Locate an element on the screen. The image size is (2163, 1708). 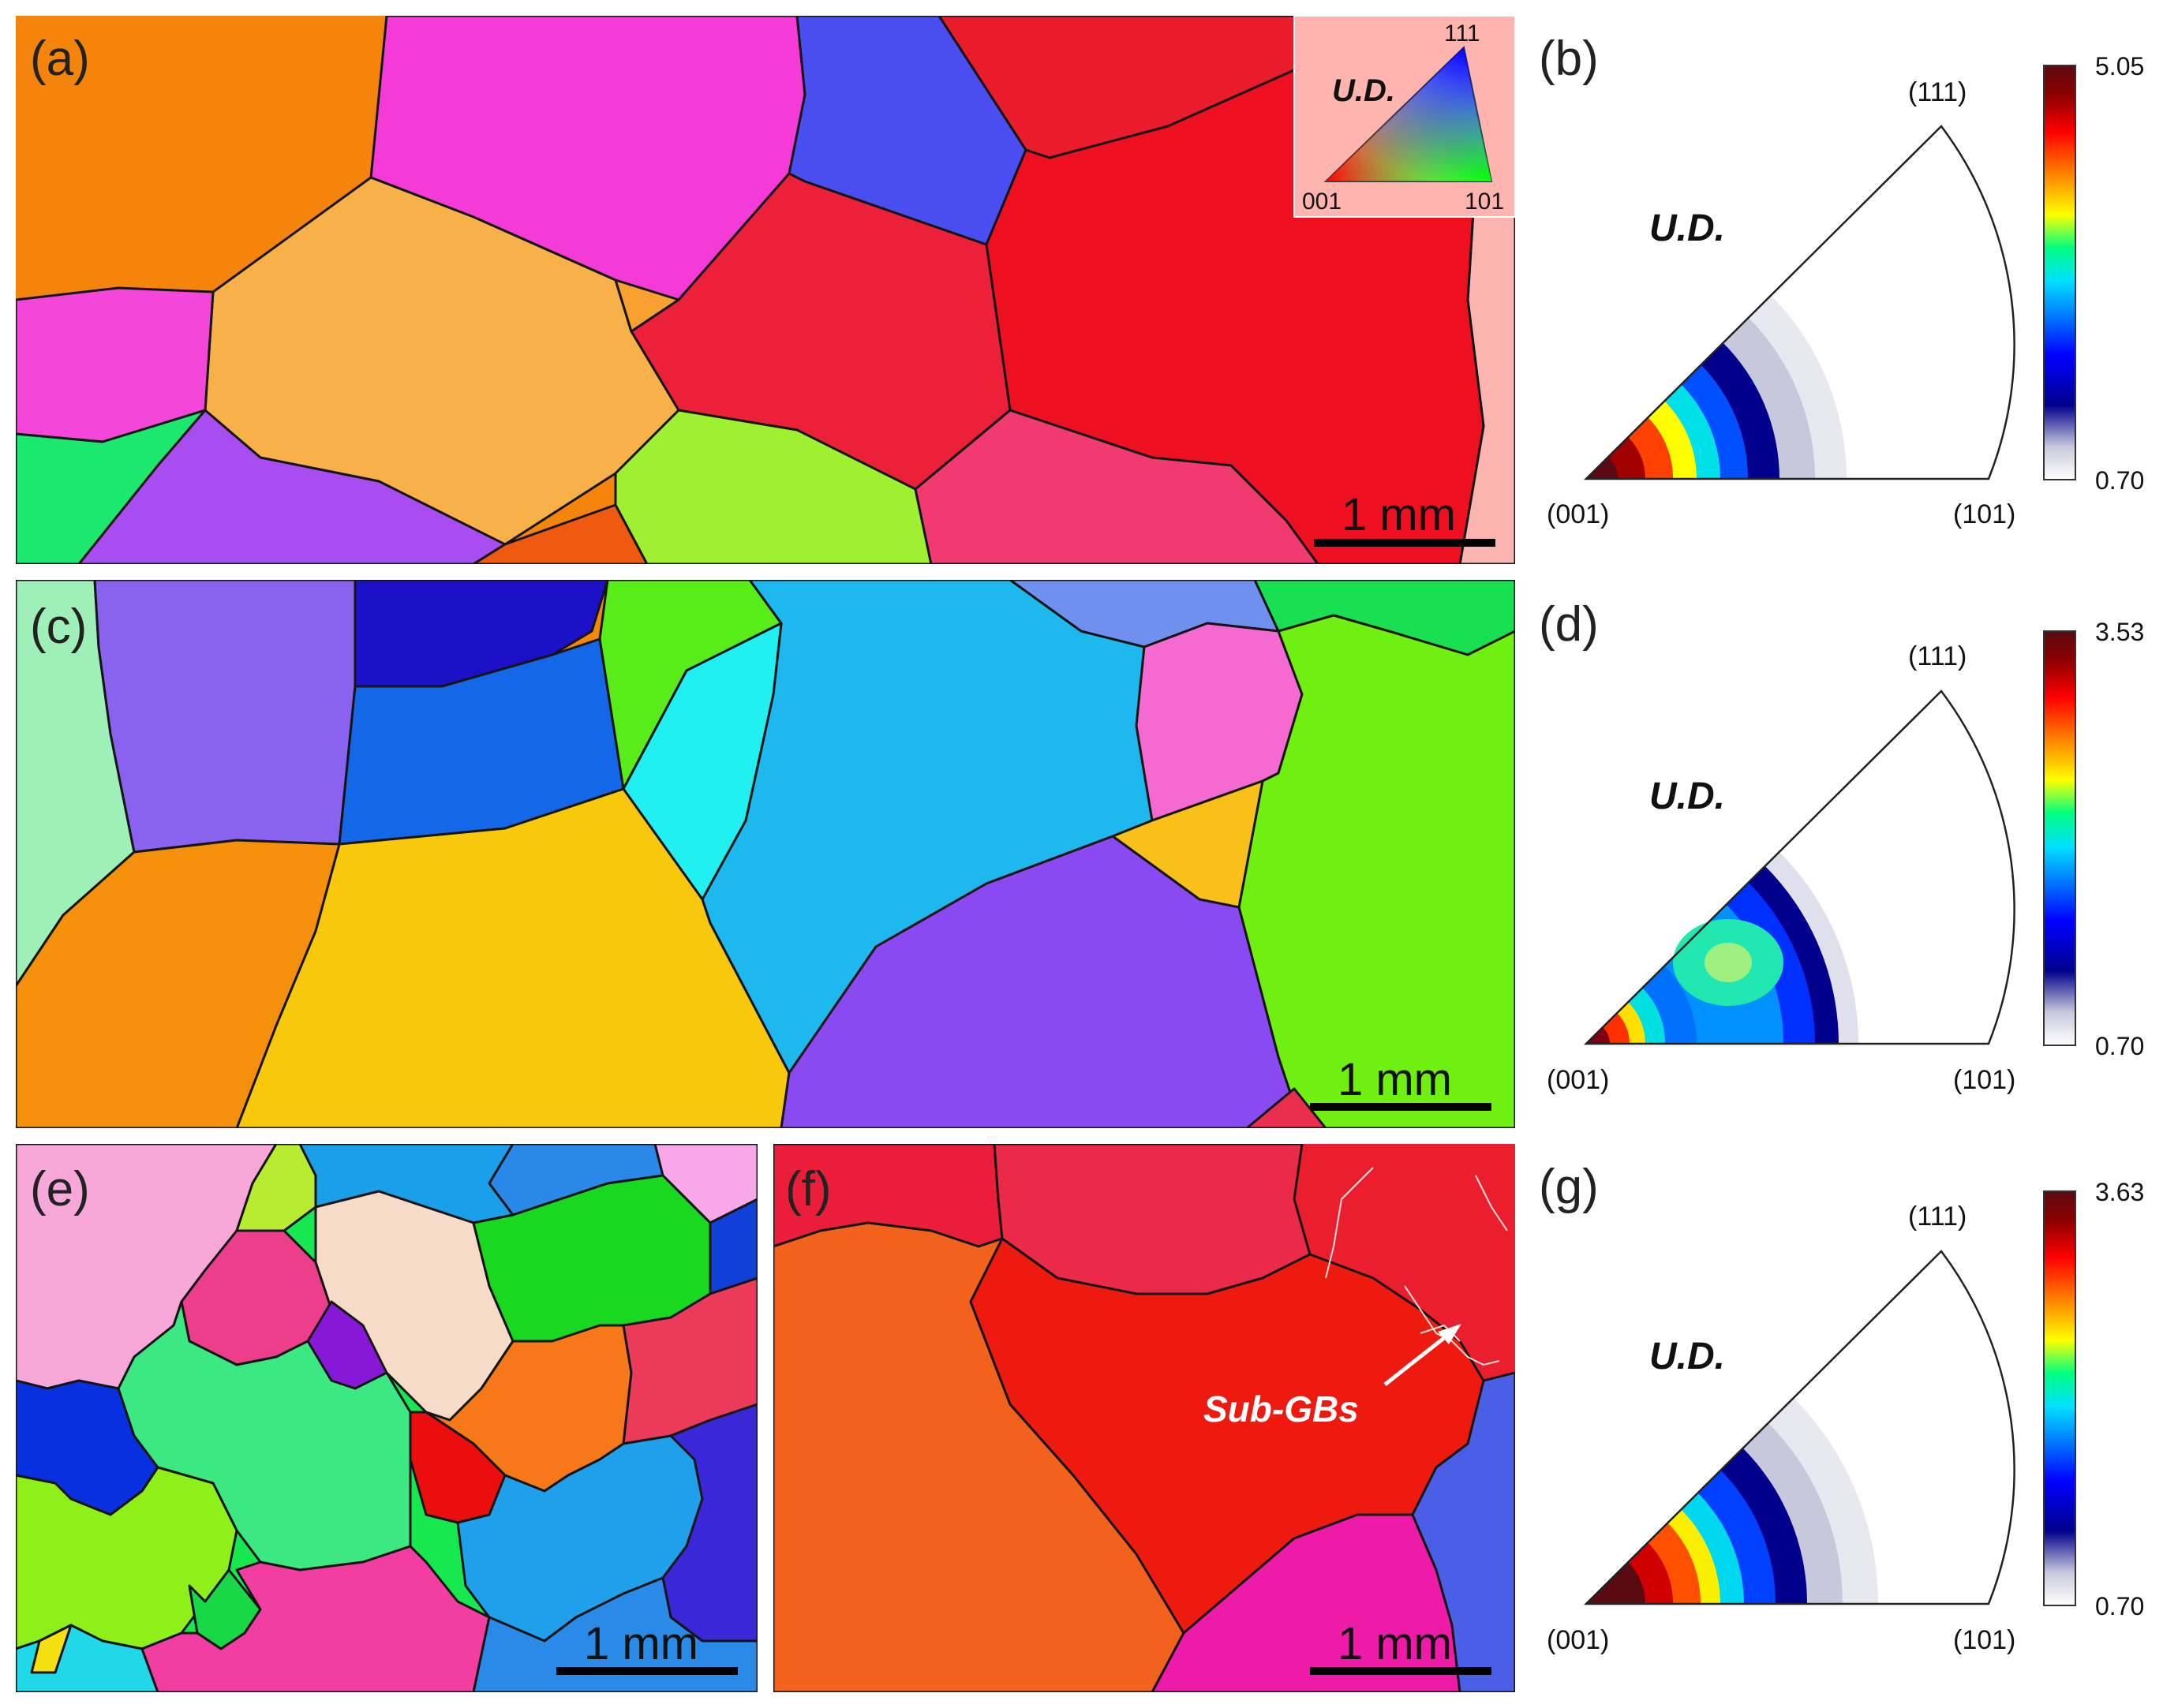
ipf-b-pole-101: (101) is located at coordinates (1984, 514).